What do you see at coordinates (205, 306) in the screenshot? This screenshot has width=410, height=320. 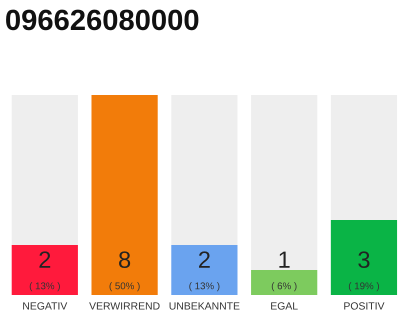 I see `x-tick-label: UNBEKANNTE` at bounding box center [205, 306].